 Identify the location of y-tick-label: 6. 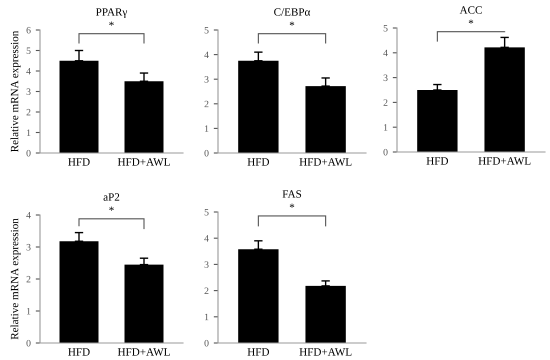
(28, 30).